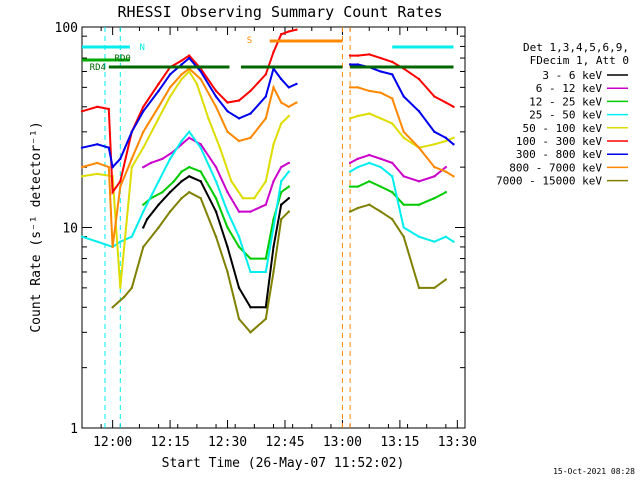  I want to click on legend-entry-label: 300 - 800 keV, so click(559, 154).